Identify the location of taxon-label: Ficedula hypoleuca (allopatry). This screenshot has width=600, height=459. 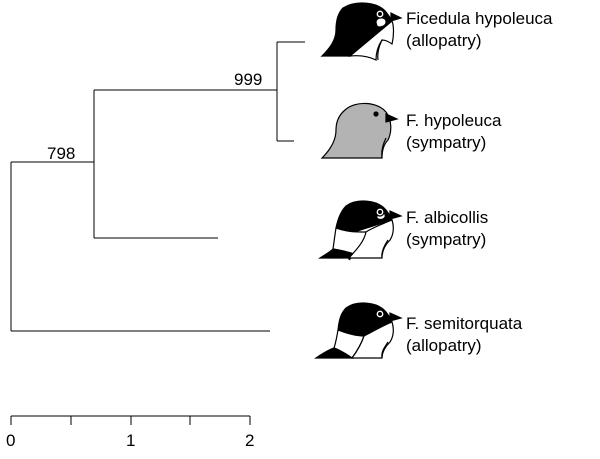
(479, 30).